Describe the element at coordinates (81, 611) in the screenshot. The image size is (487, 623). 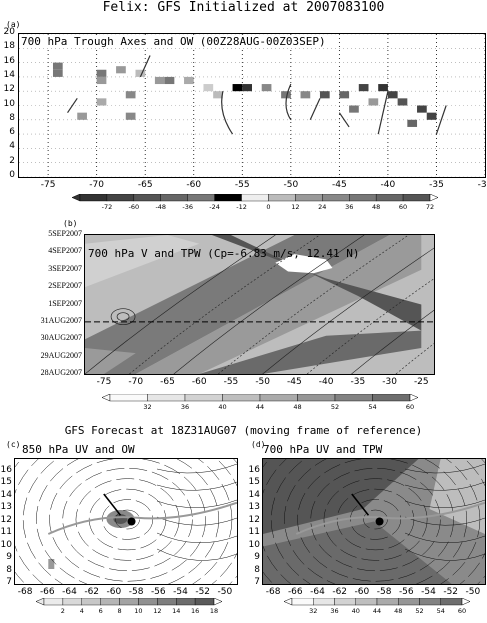
I see `colorbar-label: 4` at that location.